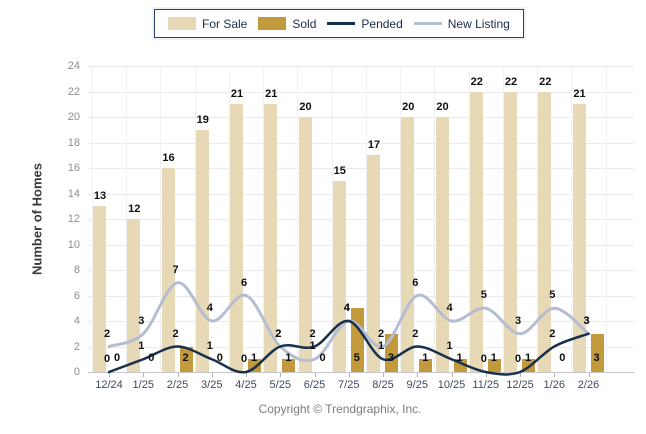 The width and height of the screenshot is (646, 434). What do you see at coordinates (451, 385) in the screenshot?
I see `x-axis-label: 10/25` at bounding box center [451, 385].